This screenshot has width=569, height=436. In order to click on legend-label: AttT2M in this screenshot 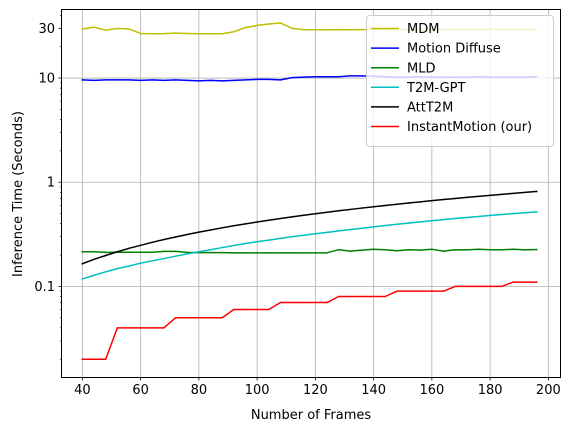, I will do `click(430, 108)`.